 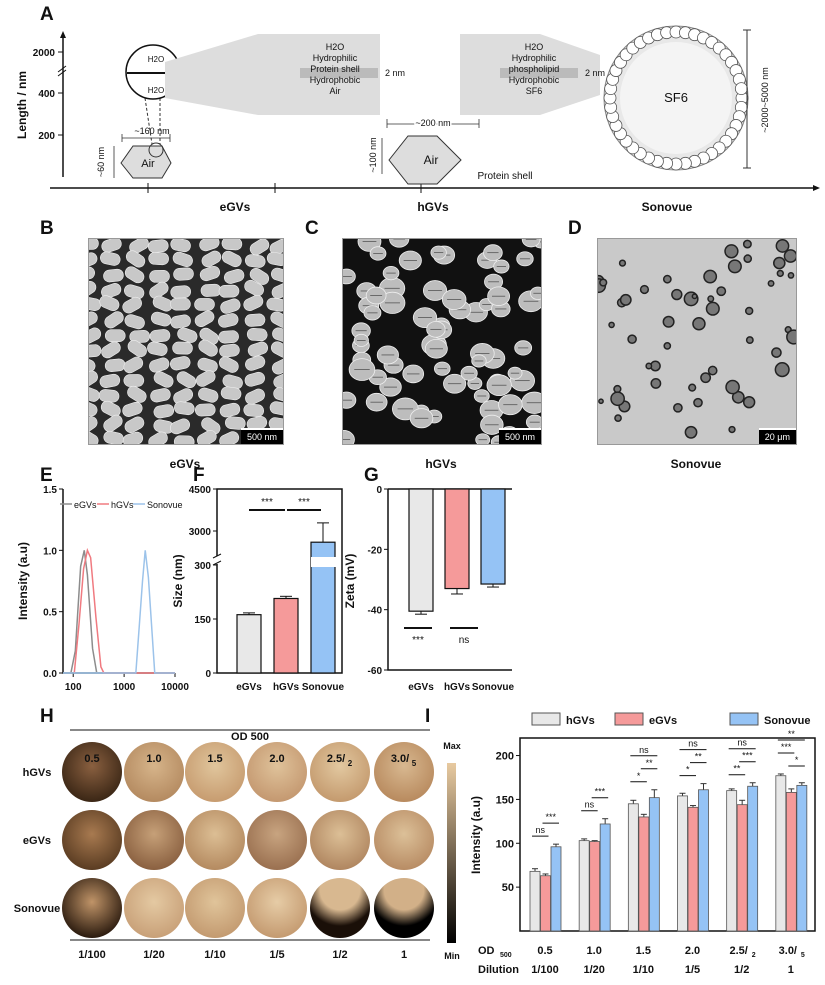 What do you see at coordinates (156, 59) in the screenshot?
I see `h2o-top: H2O` at bounding box center [156, 59].